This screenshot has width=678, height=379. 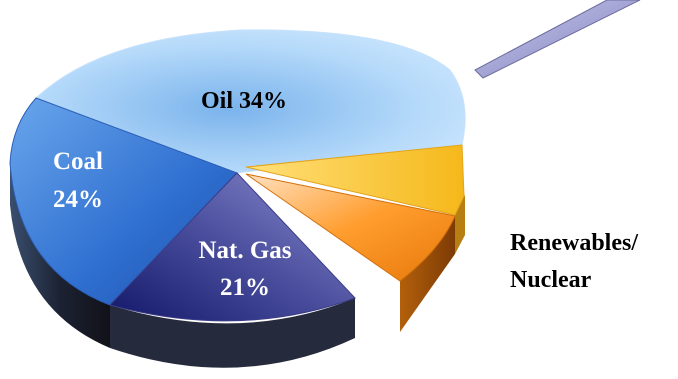 What do you see at coordinates (460, 224) in the screenshot?
I see `yellow-side` at bounding box center [460, 224].